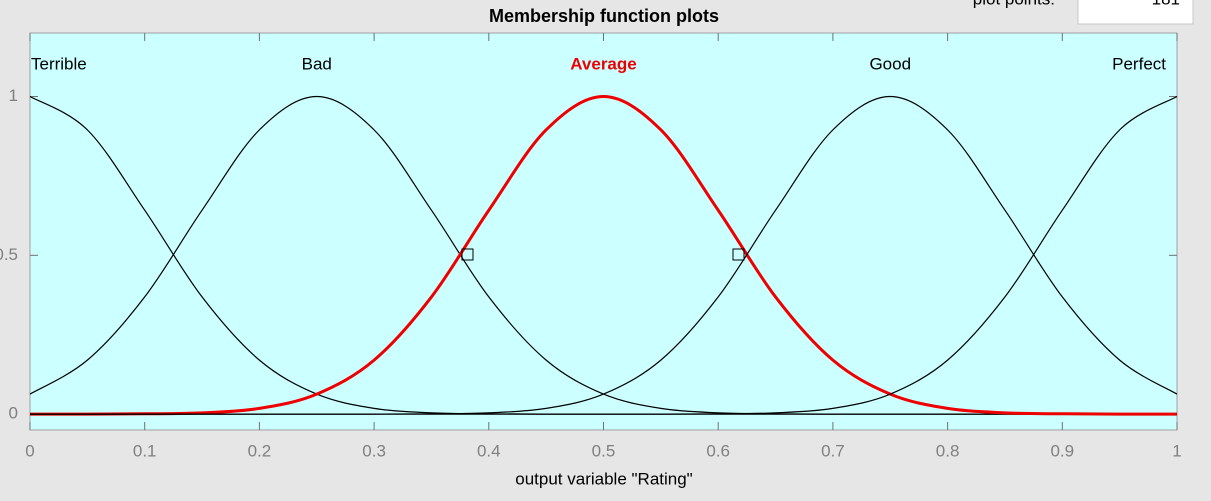 This screenshot has width=1211, height=501. Describe the element at coordinates (1176, 450) in the screenshot. I see `x-tick-label: 1` at that location.